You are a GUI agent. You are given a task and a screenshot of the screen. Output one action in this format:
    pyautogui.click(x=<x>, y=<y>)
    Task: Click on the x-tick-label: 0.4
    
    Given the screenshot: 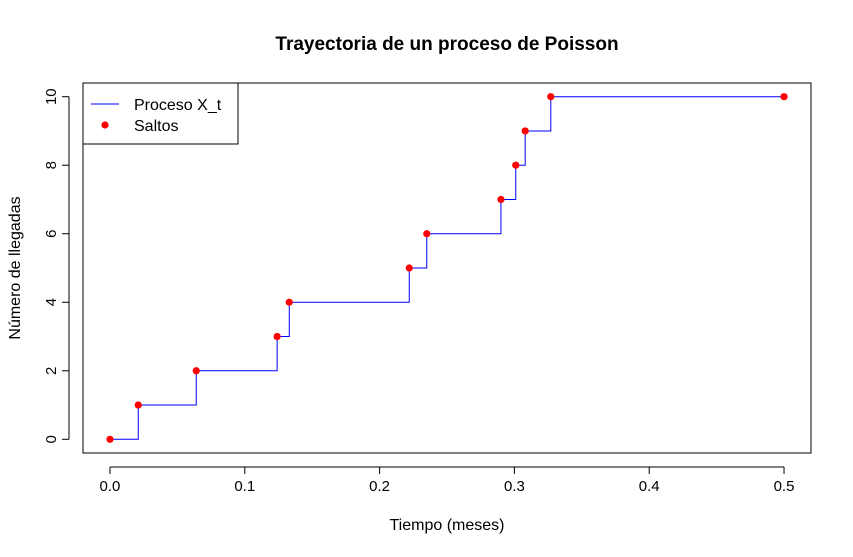 What is the action you would take?
    pyautogui.click(x=649, y=486)
    